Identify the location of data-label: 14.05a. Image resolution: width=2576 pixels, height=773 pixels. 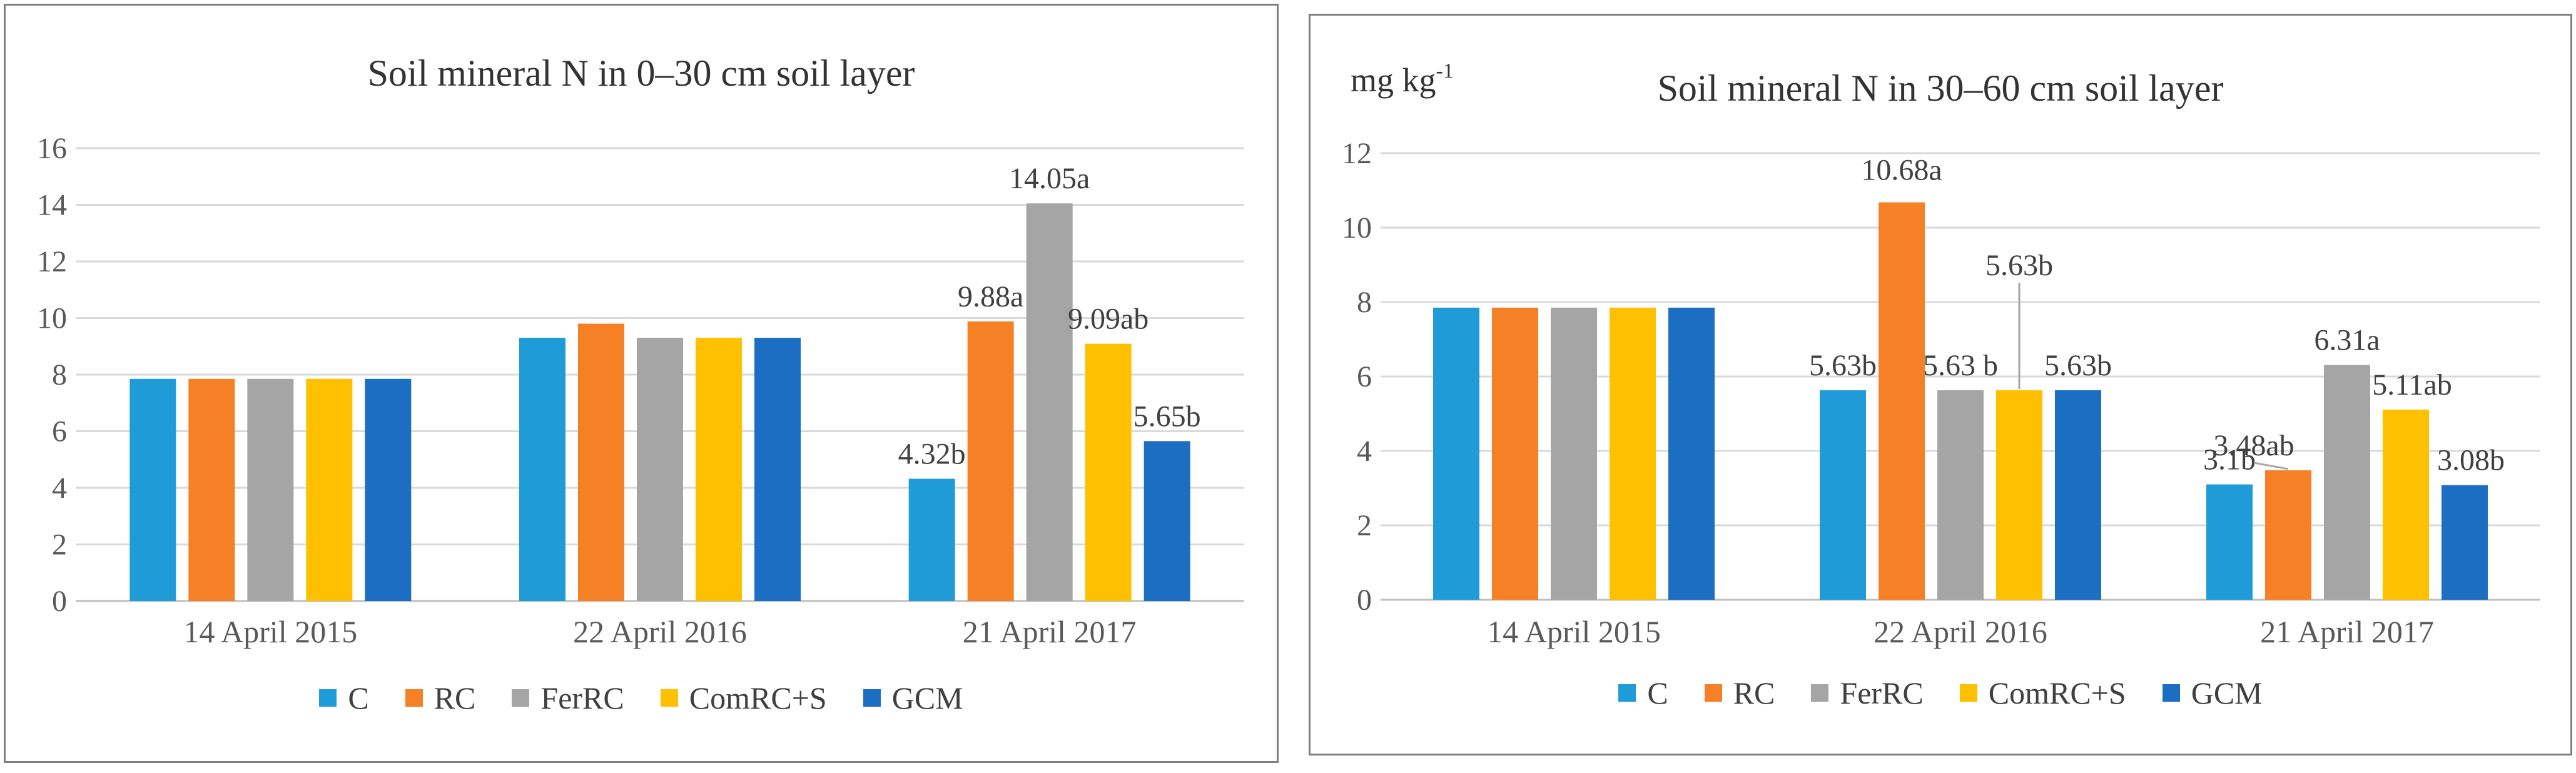
(1049, 178).